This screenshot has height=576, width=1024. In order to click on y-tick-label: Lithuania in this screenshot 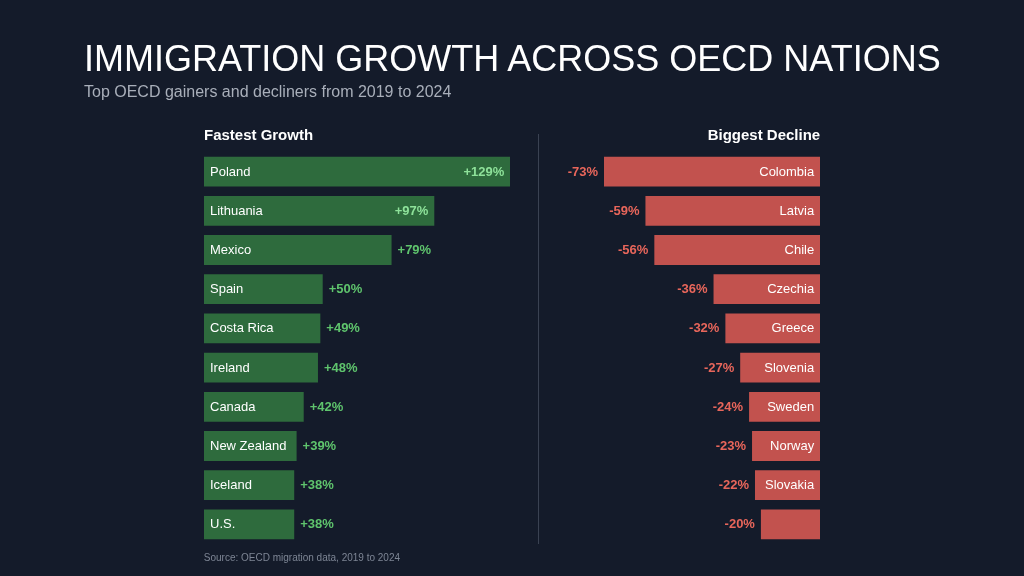, I will do `click(236, 210)`.